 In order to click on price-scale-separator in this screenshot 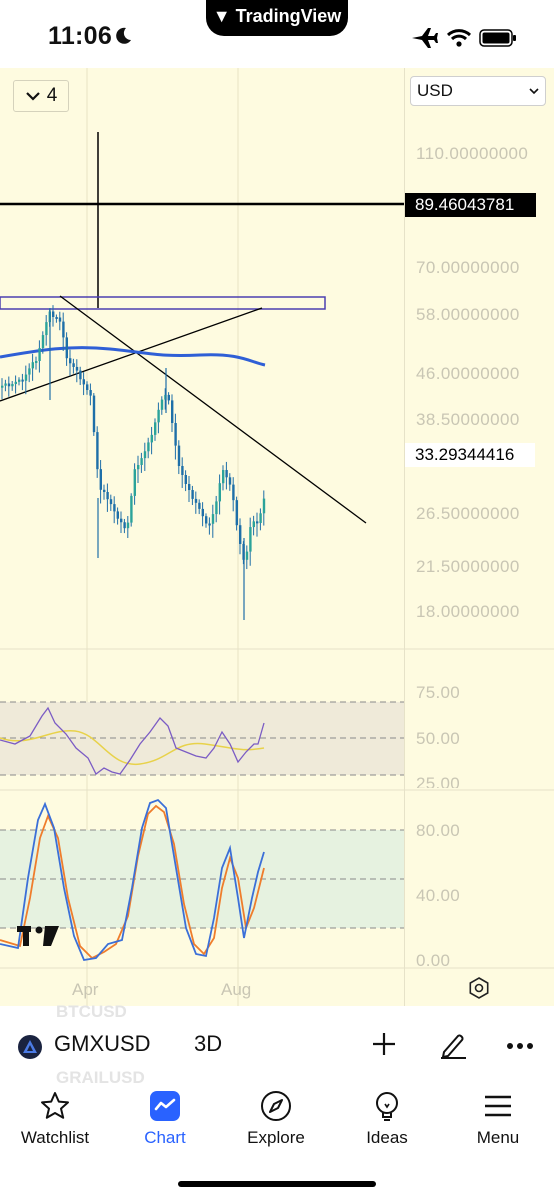, I will do `click(404, 537)`.